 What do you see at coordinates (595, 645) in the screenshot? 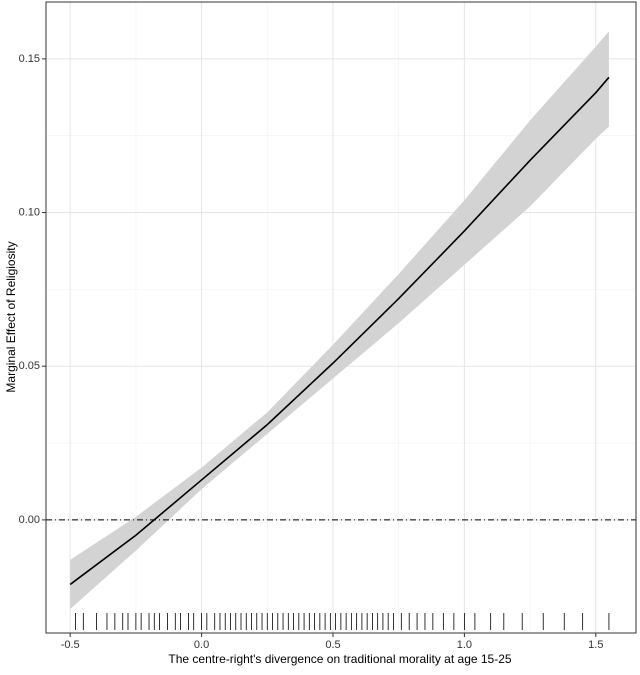
I see `x-tick-label: 1.5` at bounding box center [595, 645].